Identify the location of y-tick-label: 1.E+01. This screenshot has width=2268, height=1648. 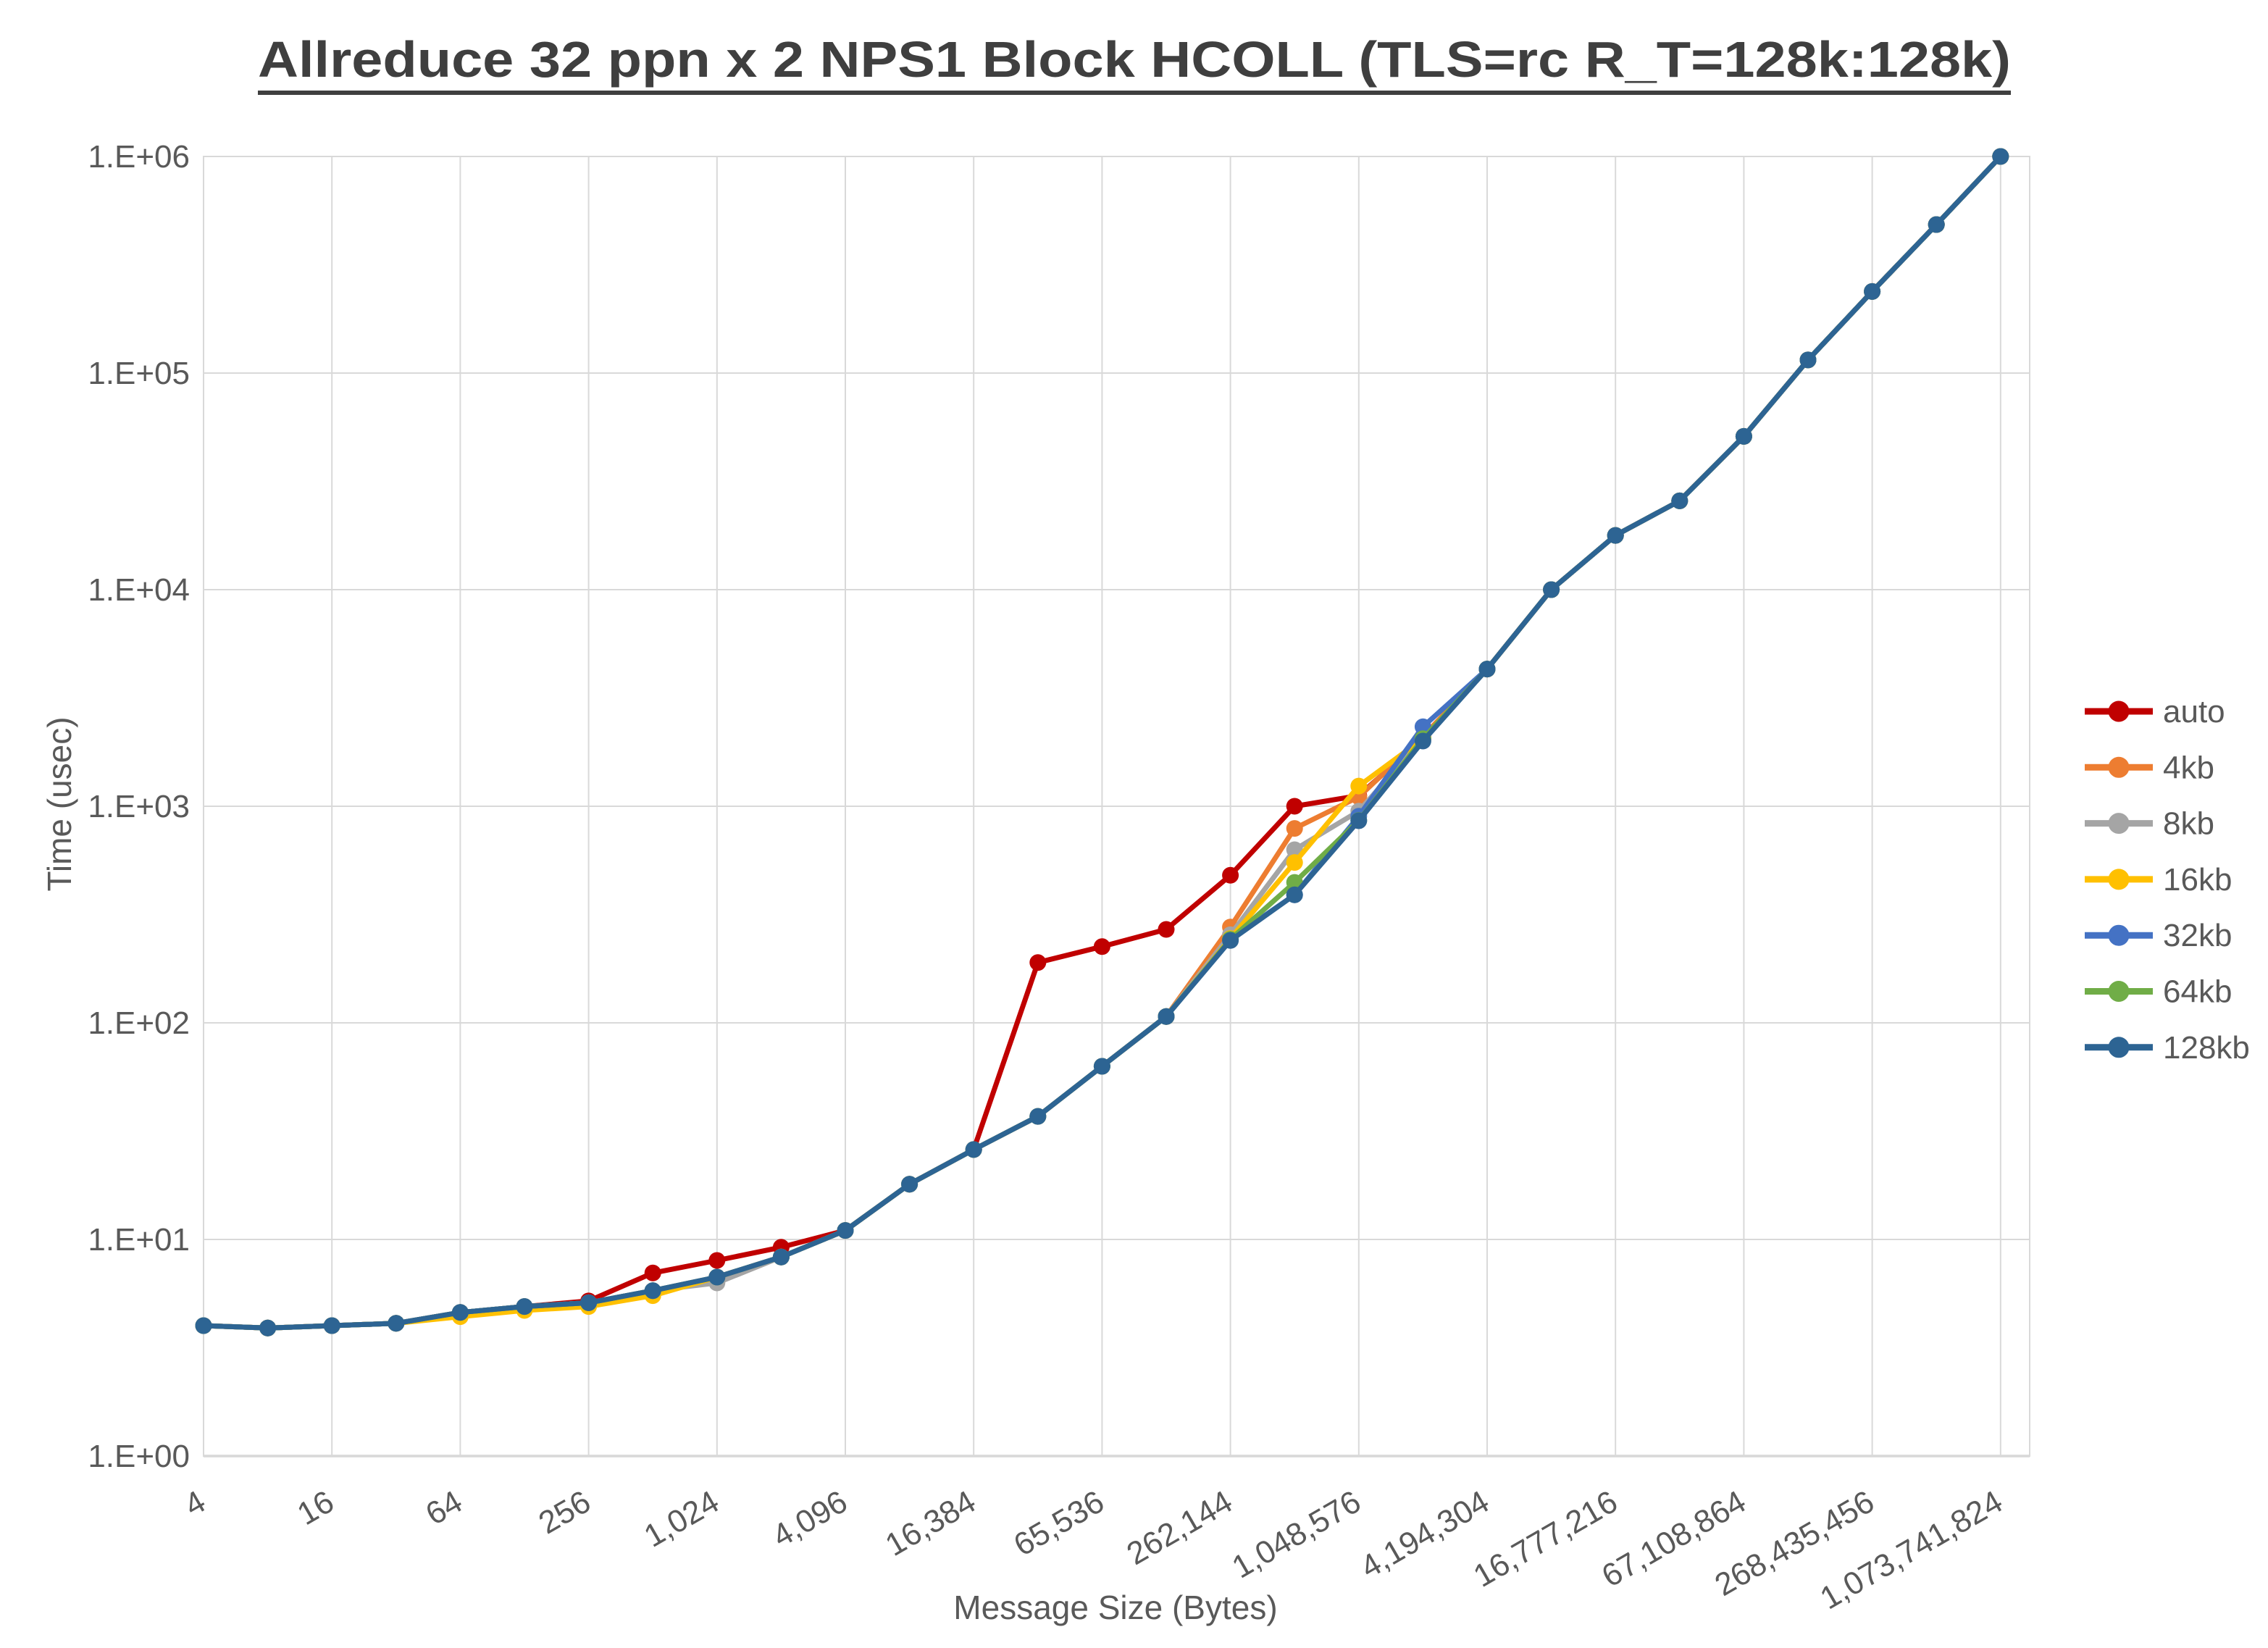
(139, 1240).